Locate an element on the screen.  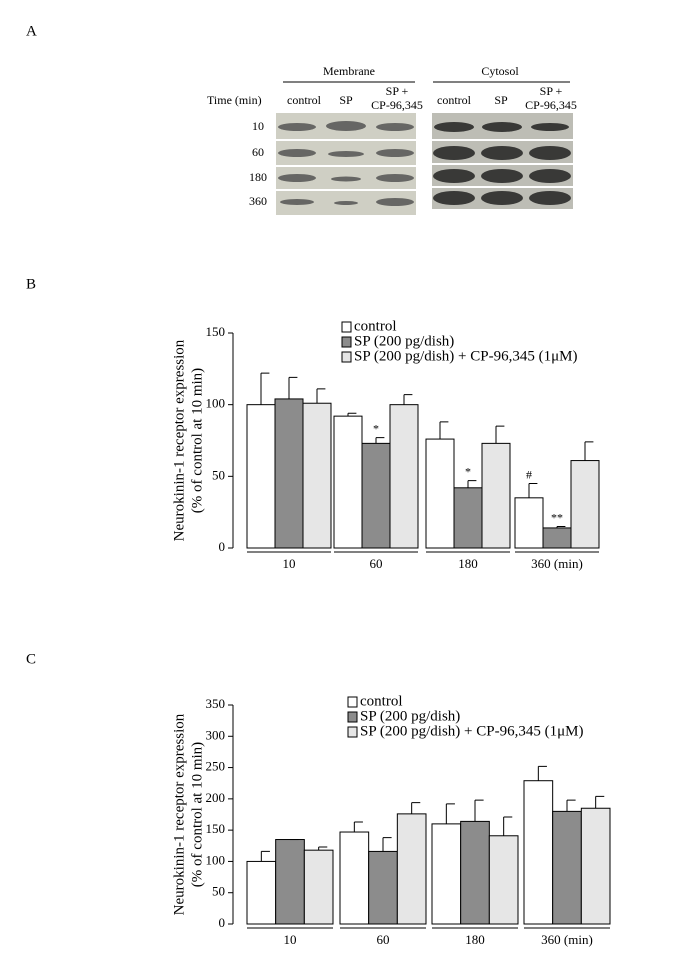
y-tick-label: 300 is located at coordinates (216, 734).